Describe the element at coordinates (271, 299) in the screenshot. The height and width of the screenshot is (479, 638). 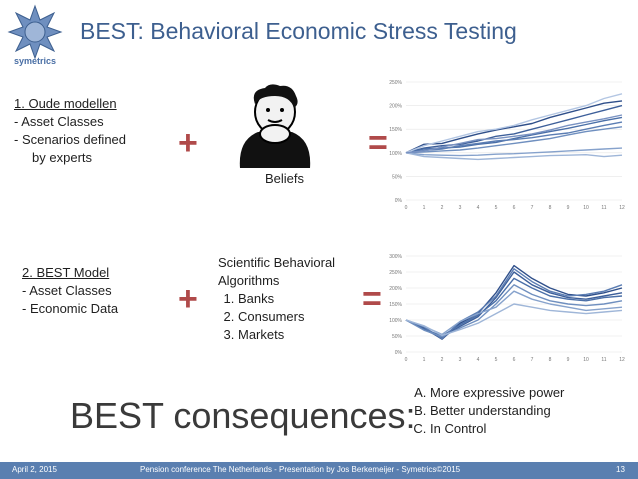
I see `algorithm-banks: Banks` at that location.